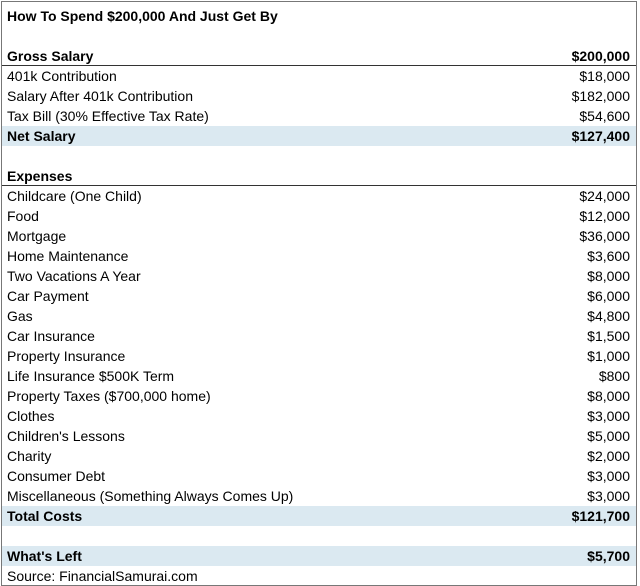 This screenshot has height=586, width=640. Describe the element at coordinates (319, 136) in the screenshot. I see `section-total: Net Salary $127,400` at that location.